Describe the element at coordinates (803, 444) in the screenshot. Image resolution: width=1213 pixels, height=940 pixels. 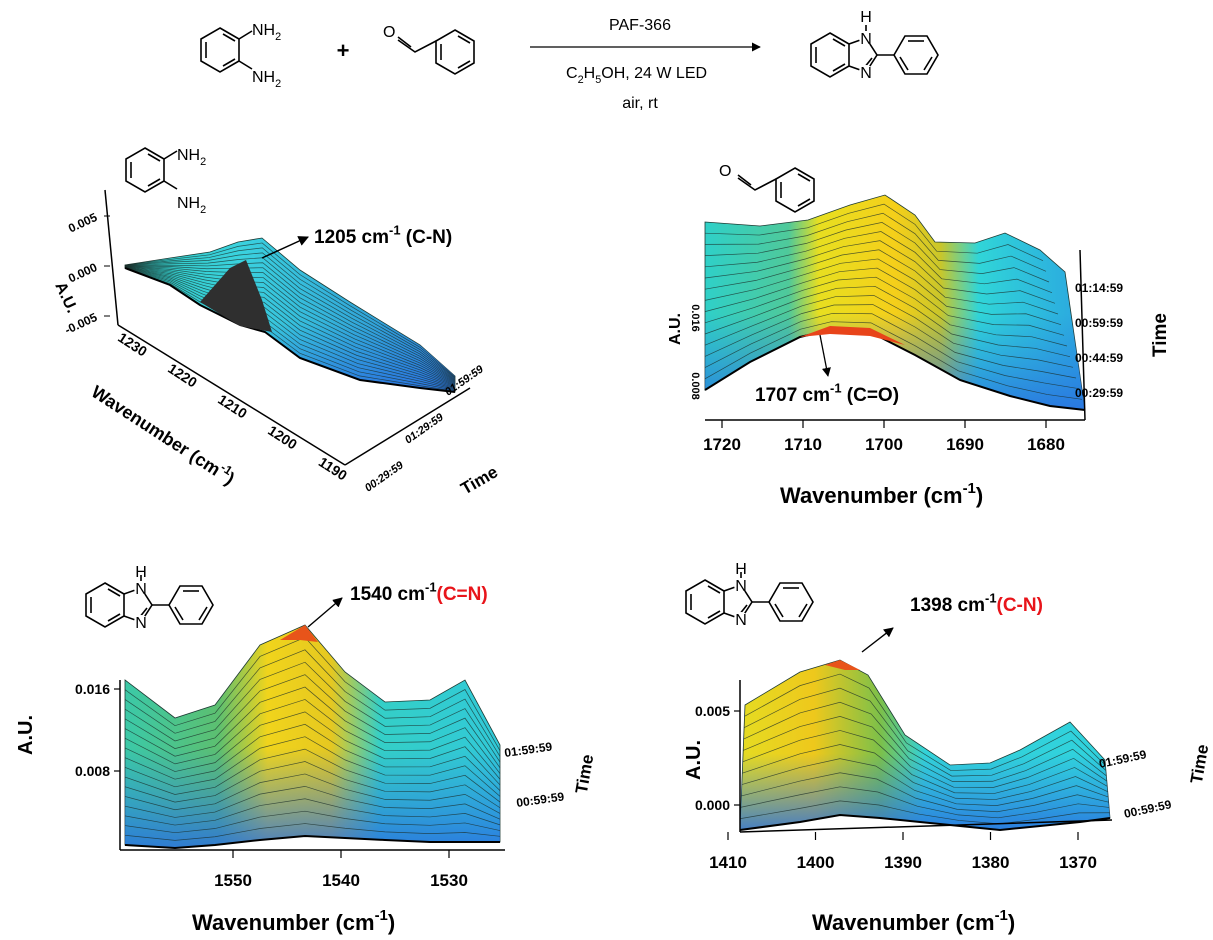
I see `x-tick-label: 1710` at that location.